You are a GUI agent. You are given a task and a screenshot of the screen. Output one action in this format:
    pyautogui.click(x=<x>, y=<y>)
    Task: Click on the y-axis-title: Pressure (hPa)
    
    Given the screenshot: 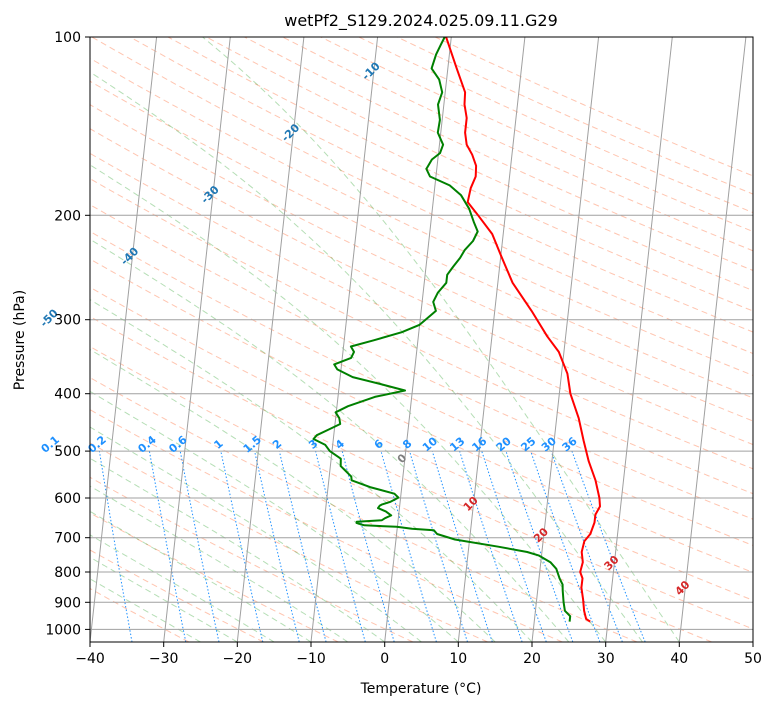 What is the action you would take?
    pyautogui.click(x=20, y=340)
    